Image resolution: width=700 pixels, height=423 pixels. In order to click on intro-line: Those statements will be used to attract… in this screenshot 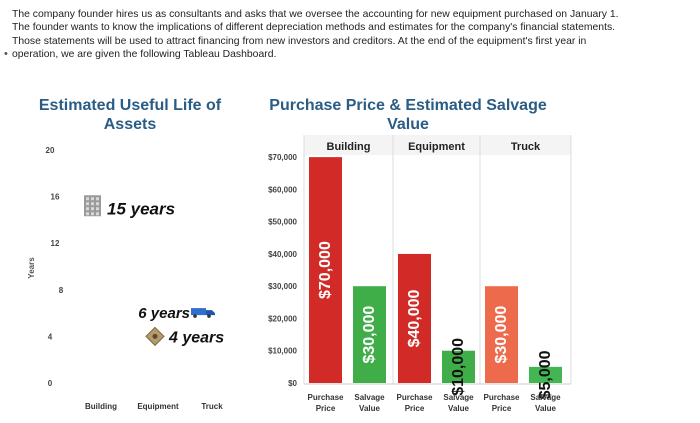, I will do `click(299, 41)`.